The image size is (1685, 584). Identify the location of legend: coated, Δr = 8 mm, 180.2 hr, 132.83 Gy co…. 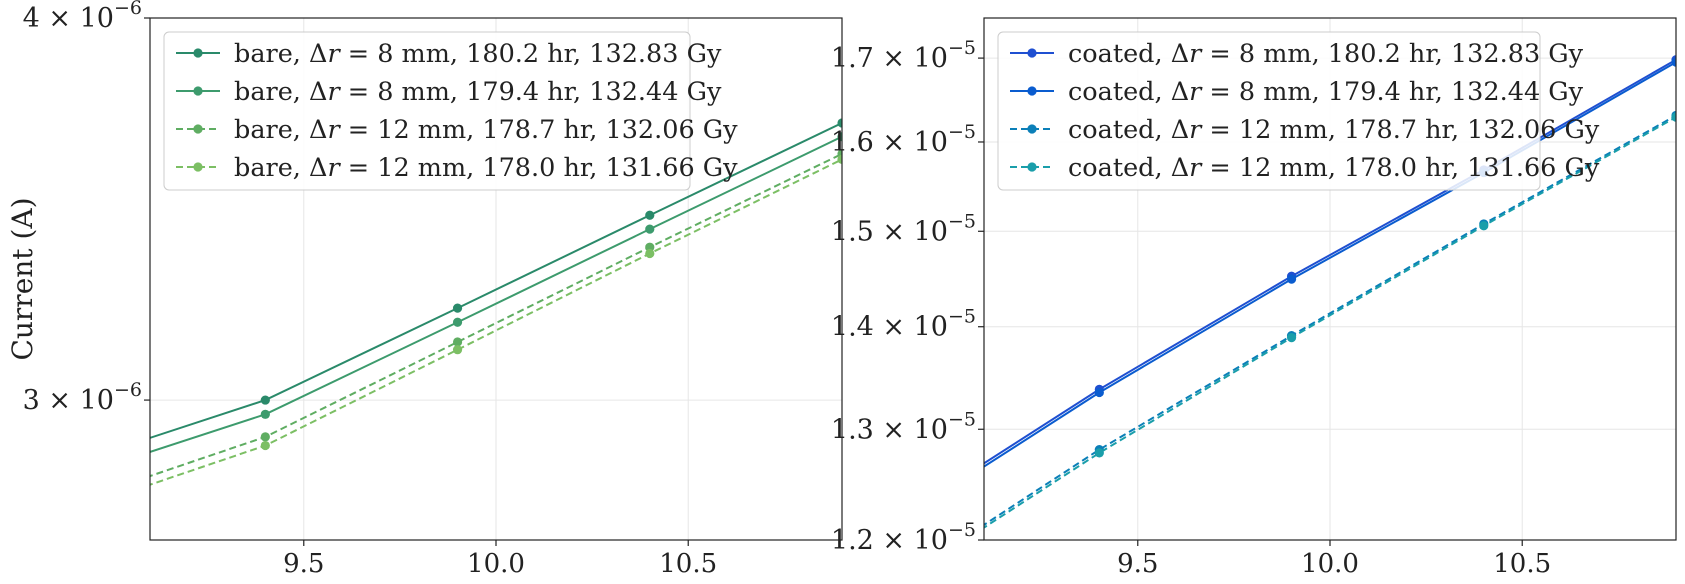
(1298, 111).